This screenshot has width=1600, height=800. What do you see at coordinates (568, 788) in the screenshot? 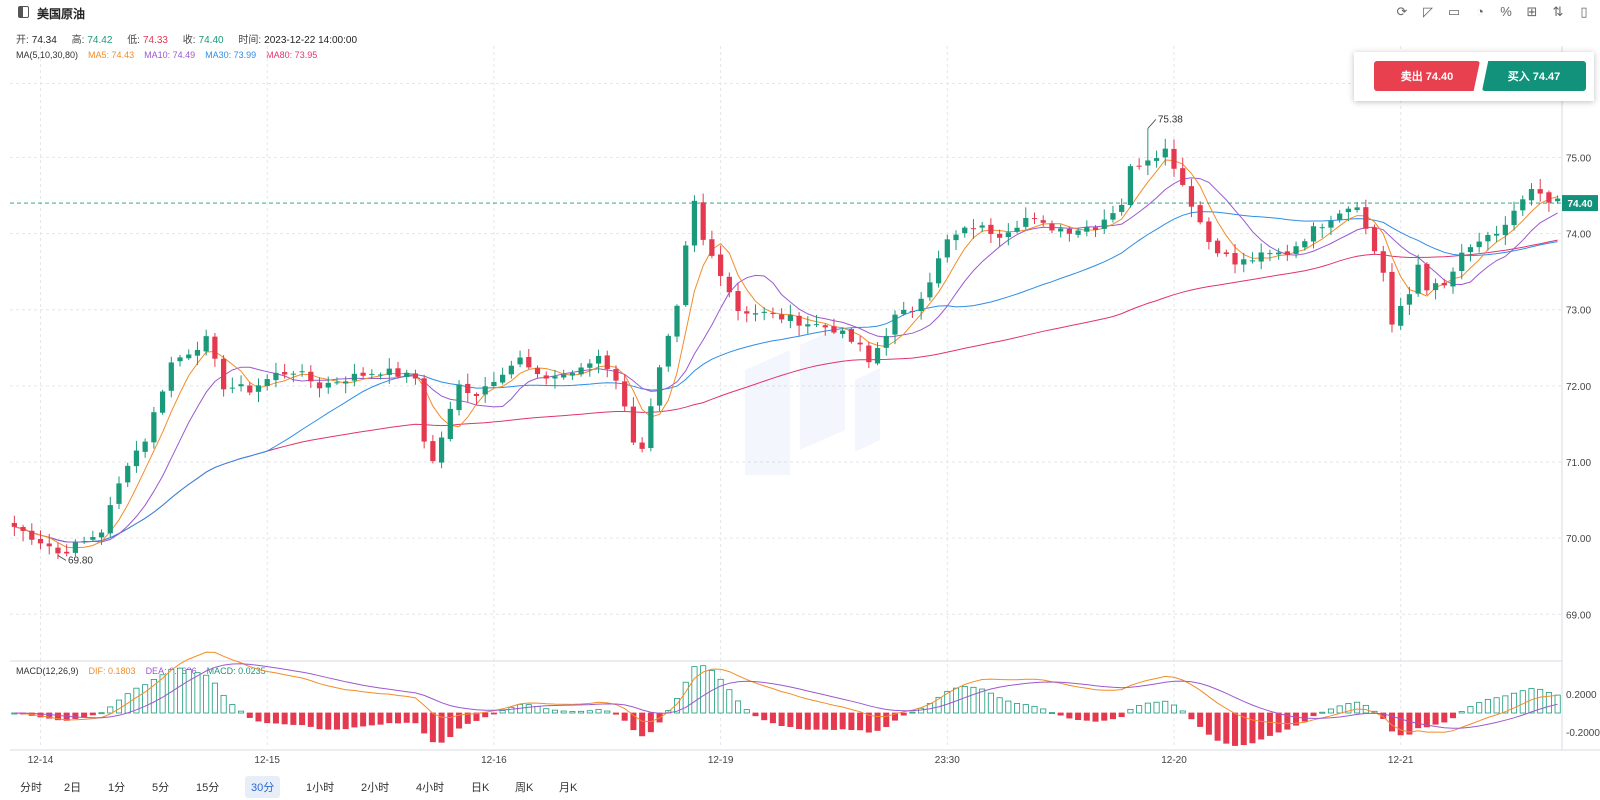
I see `period-11: 月K` at bounding box center [568, 788].